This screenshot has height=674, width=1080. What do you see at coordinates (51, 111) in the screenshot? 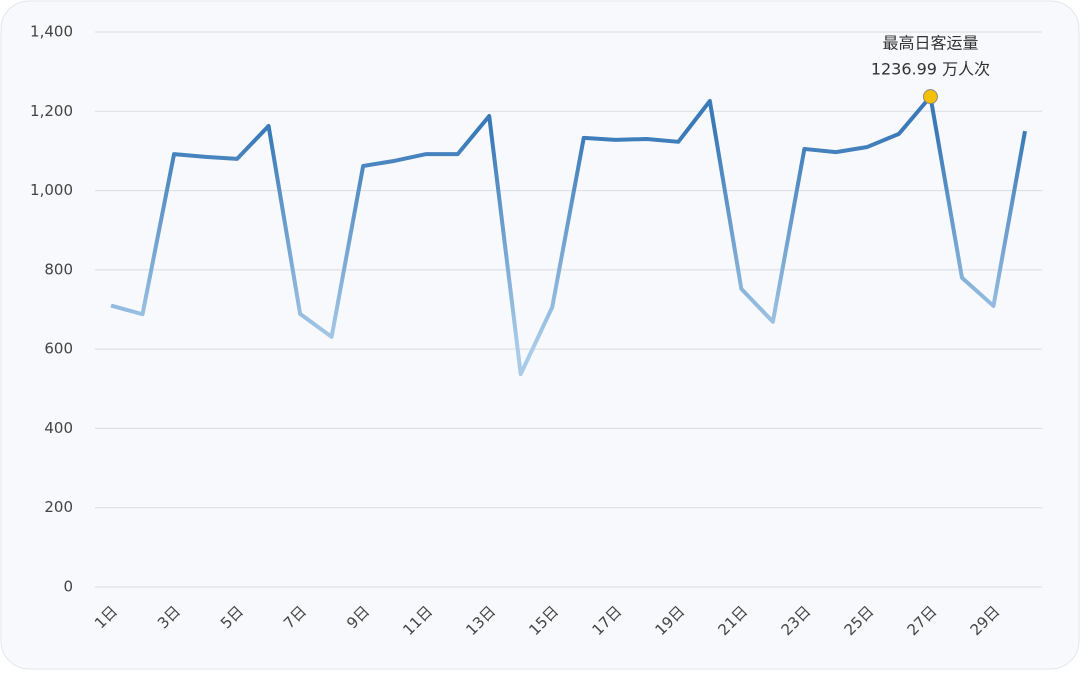
I see `y-tick-label: 1,200` at bounding box center [51, 111].